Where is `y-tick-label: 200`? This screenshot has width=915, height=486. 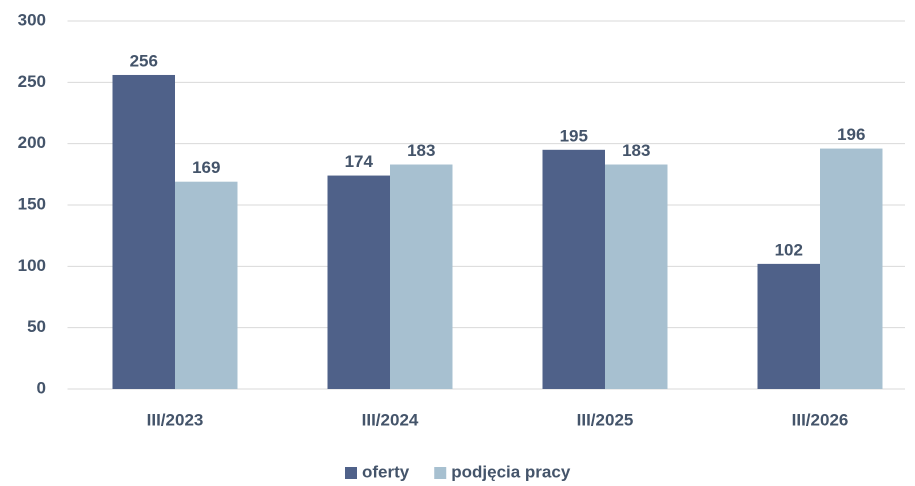 y-tick-label: 200 is located at coordinates (32, 142).